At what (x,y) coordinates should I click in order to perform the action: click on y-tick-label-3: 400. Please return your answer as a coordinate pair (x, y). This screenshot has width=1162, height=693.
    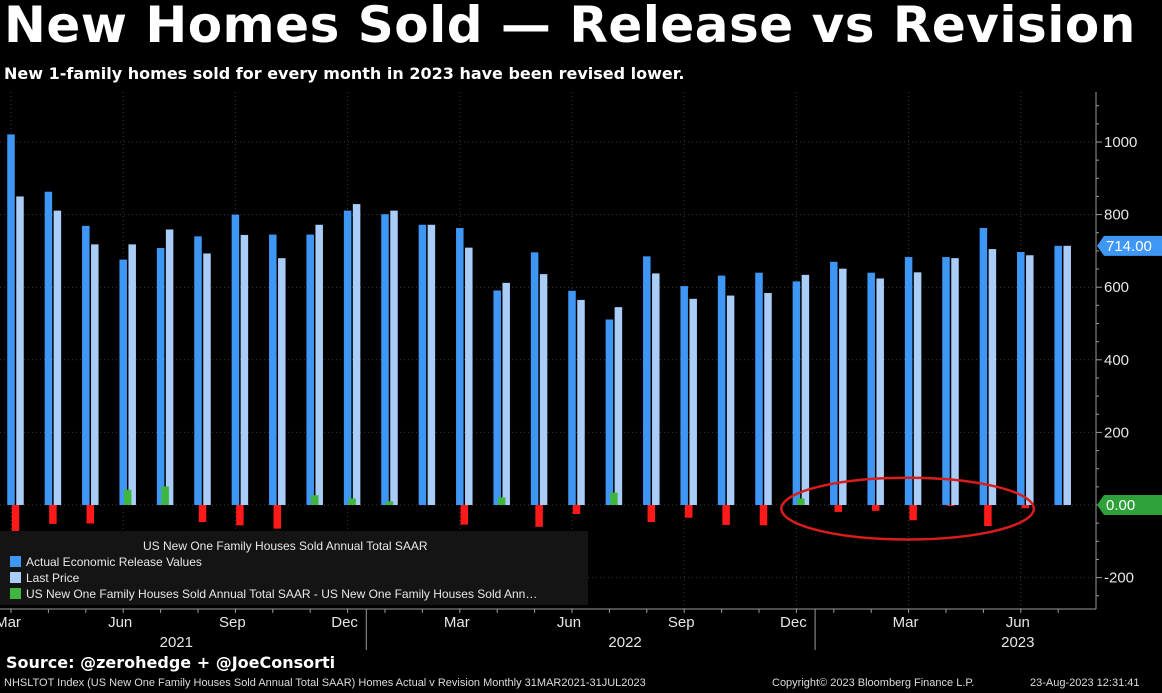
    Looking at the image, I should click on (1116, 360).